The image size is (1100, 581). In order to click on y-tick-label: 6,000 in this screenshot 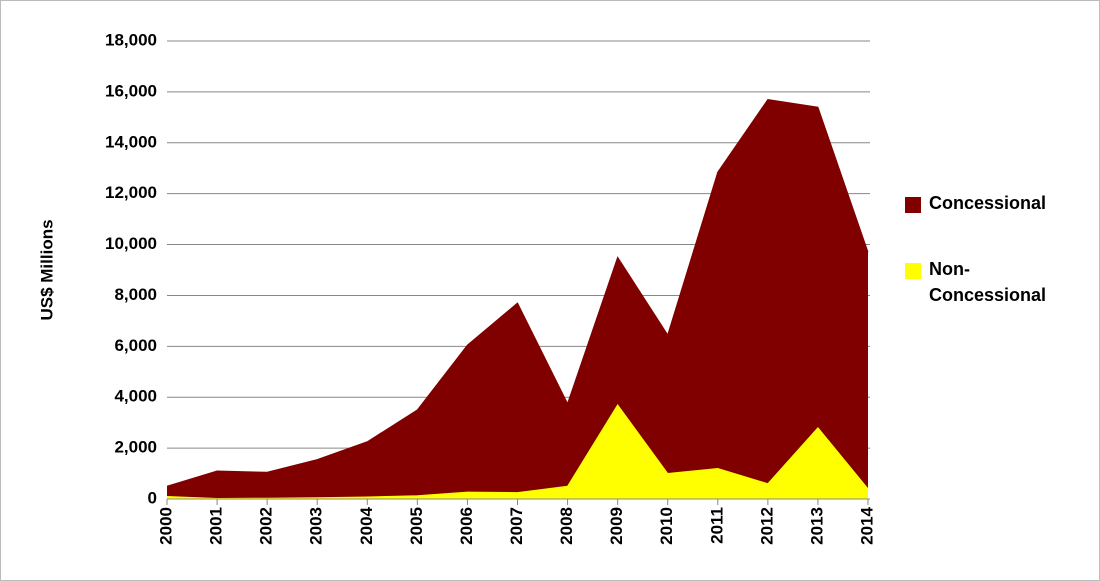, I will do `click(135, 345)`.